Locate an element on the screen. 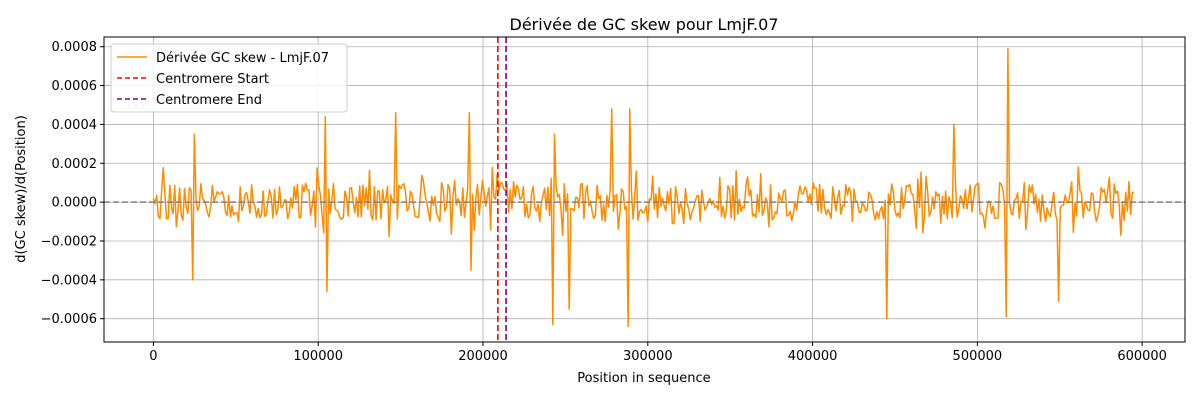 The image size is (1200, 400). y-tick-label: −0.0006 is located at coordinates (69, 319).